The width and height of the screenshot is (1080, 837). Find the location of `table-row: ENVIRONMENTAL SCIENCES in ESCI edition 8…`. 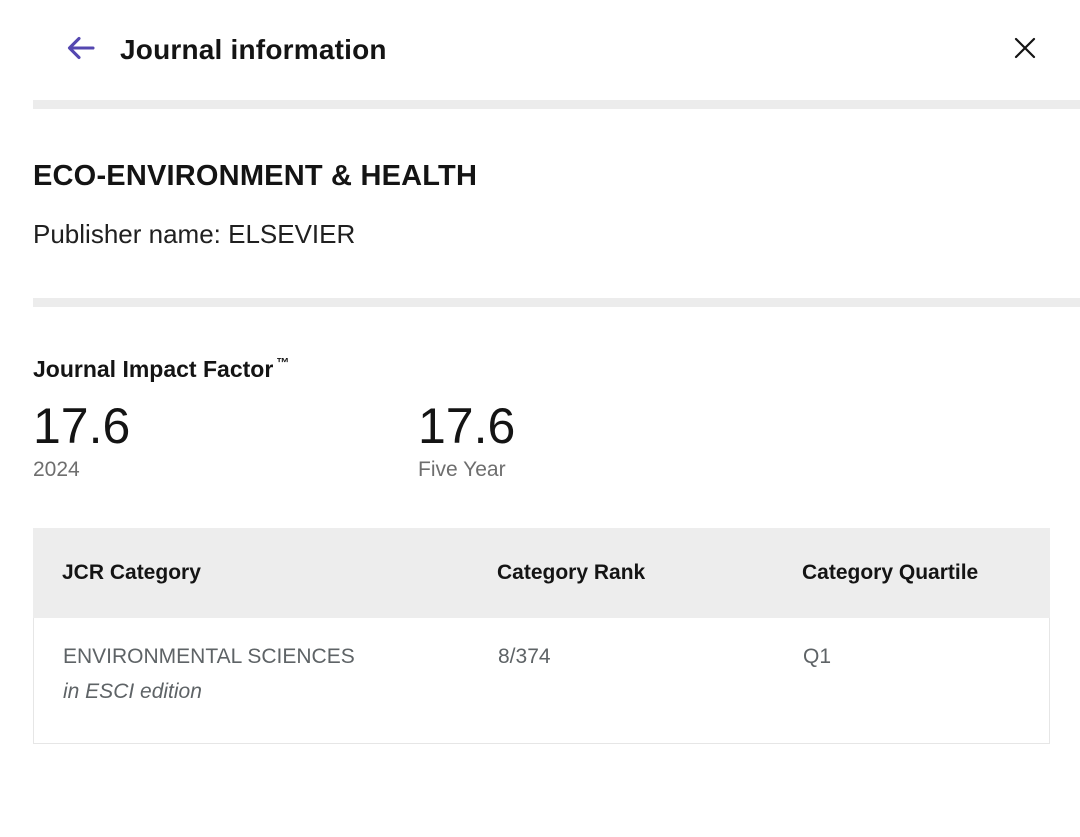

table-row: ENVIRONMENTAL SCIENCES in ESCI edition 8… is located at coordinates (541, 681).